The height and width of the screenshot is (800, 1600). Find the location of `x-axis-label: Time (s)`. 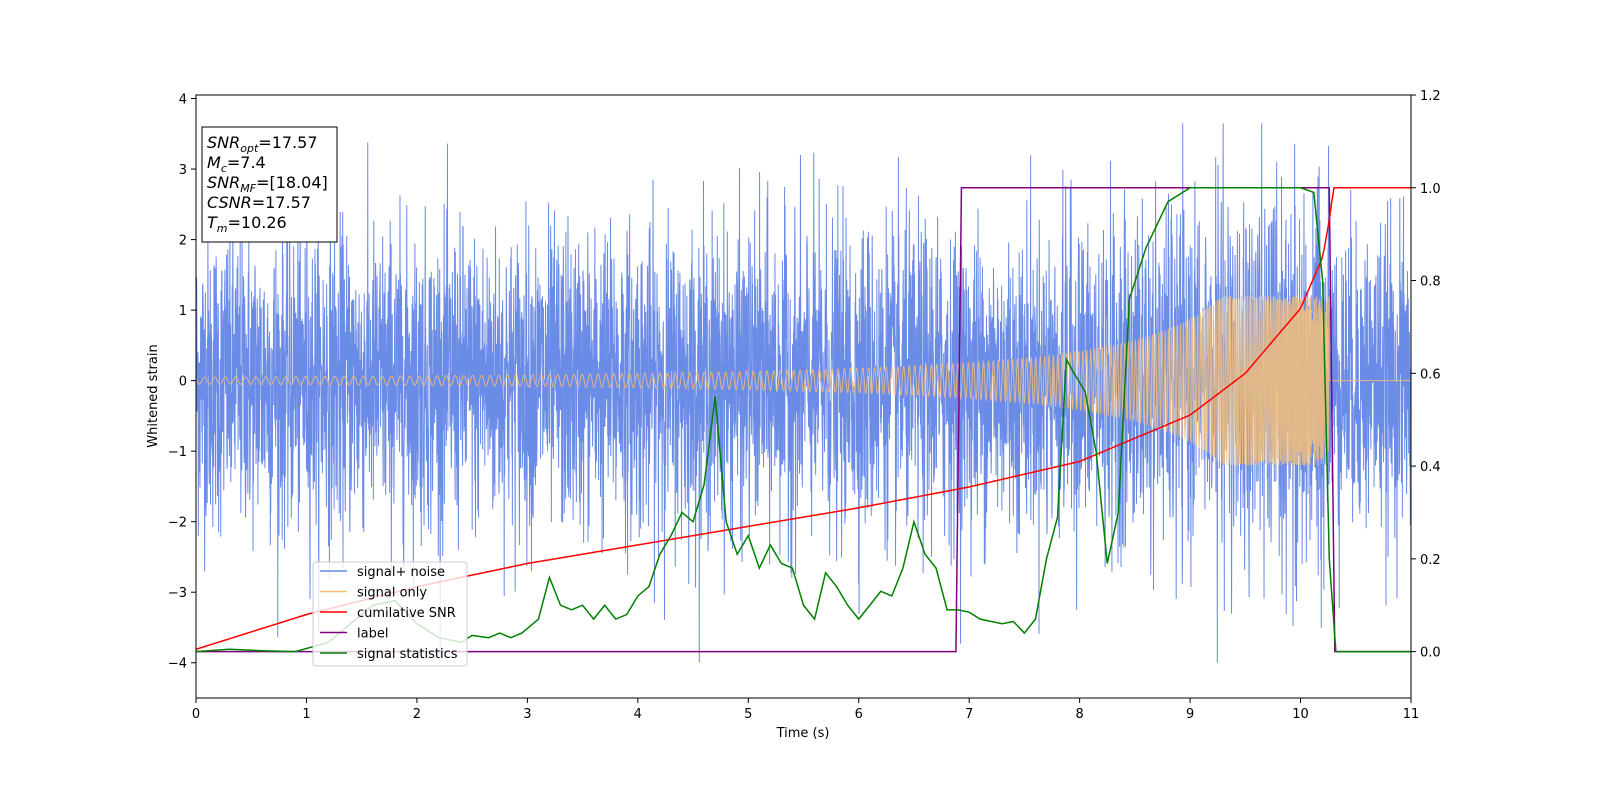

x-axis-label: Time (s) is located at coordinates (803, 733).